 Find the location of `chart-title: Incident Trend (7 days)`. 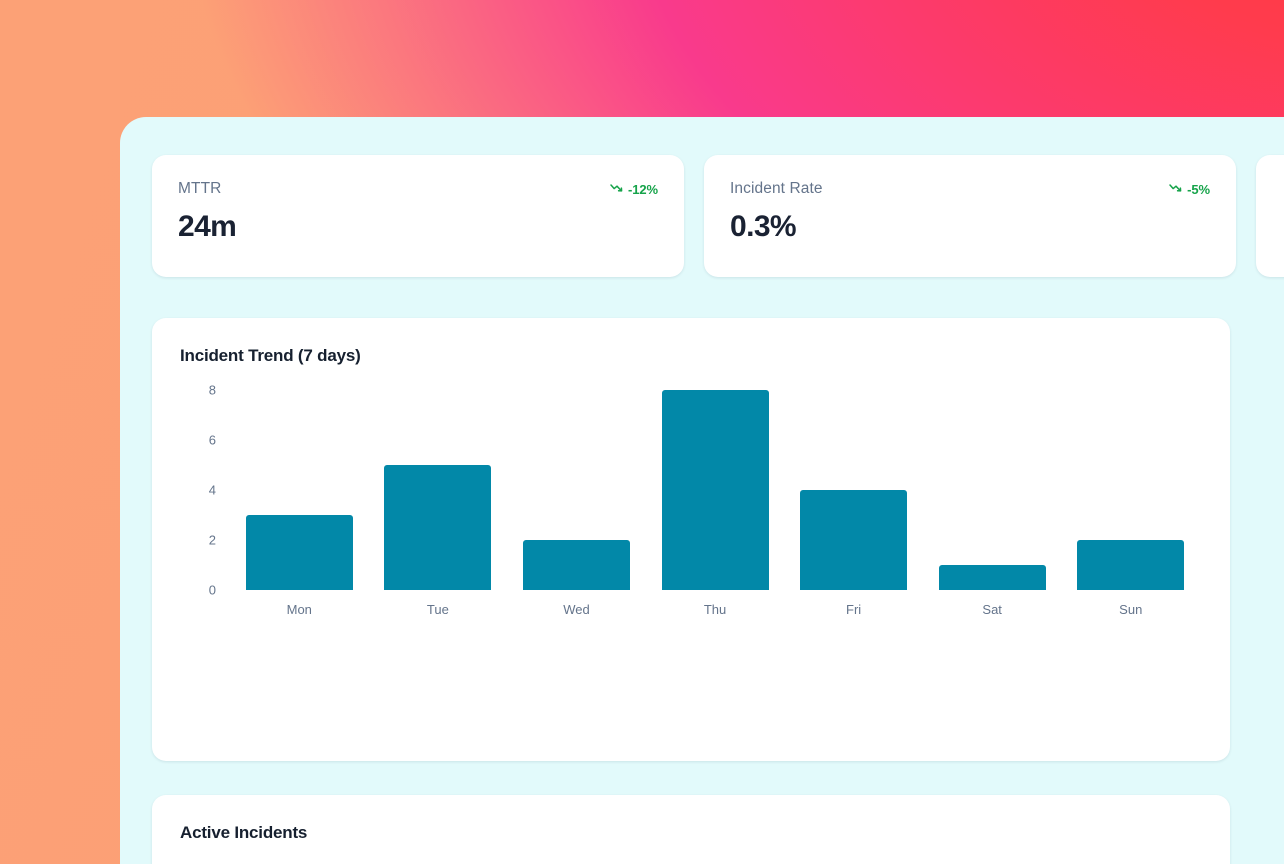

chart-title: Incident Trend (7 days) is located at coordinates (270, 355).